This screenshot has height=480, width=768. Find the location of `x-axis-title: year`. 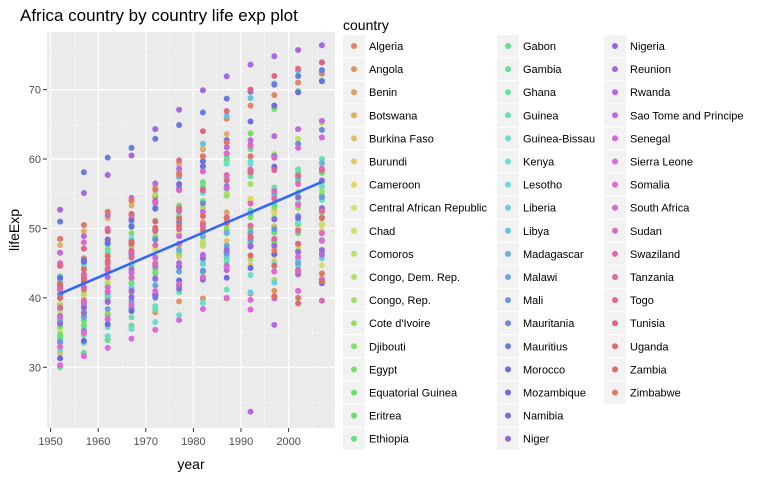

x-axis-title: year is located at coordinates (191, 464).